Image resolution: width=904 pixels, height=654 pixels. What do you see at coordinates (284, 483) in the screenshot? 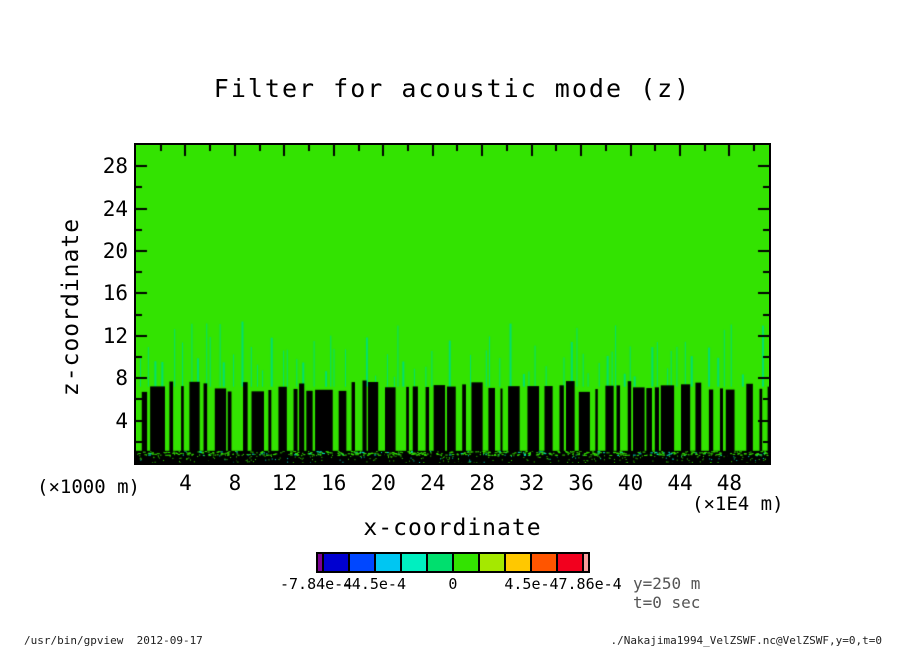
I see `x-tick-label: 12` at bounding box center [284, 483].